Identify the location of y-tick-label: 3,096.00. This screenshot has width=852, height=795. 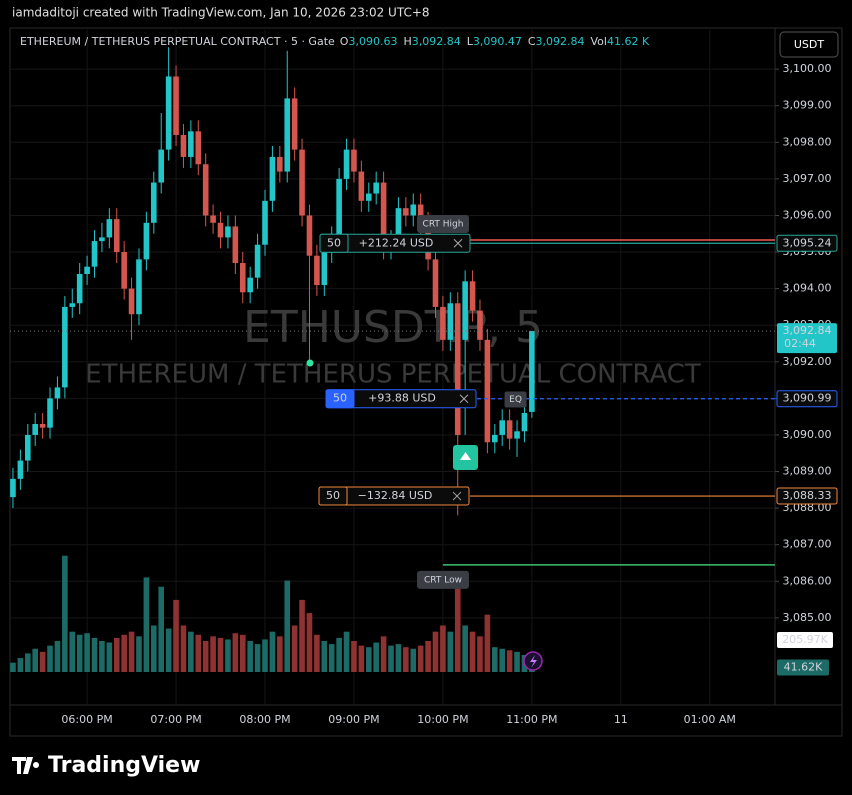
(807, 214).